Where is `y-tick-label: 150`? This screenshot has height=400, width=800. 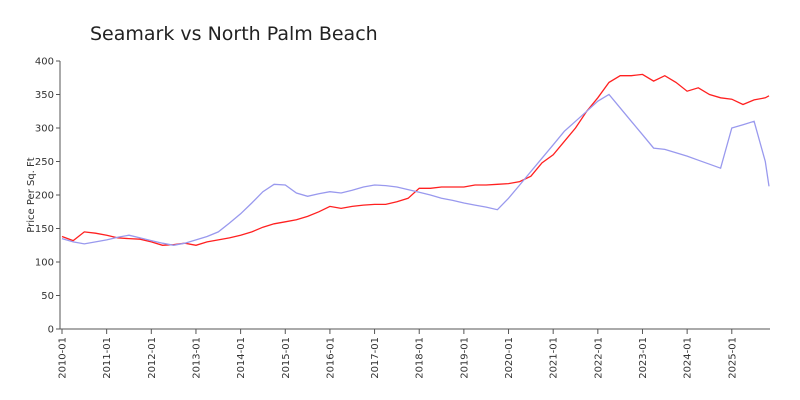 y-tick-label: 150 is located at coordinates (44, 229).